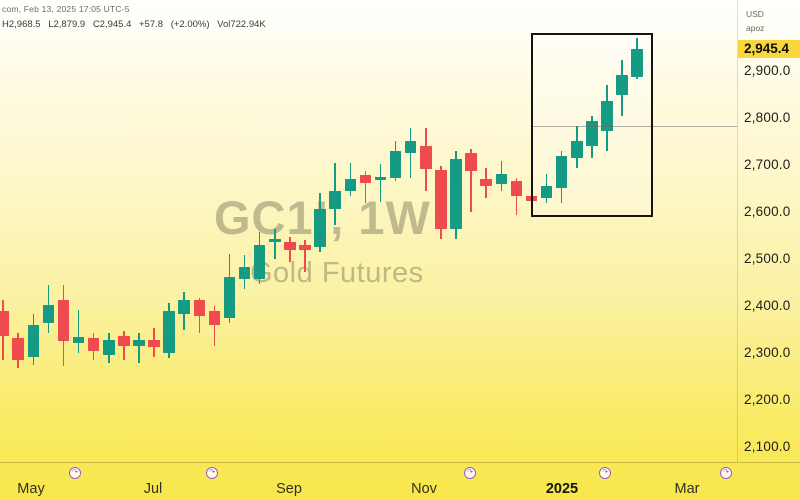 The height and width of the screenshot is (500, 800). What do you see at coordinates (767, 305) in the screenshot?
I see `price-tick-label: 2,400.0` at bounding box center [767, 305].